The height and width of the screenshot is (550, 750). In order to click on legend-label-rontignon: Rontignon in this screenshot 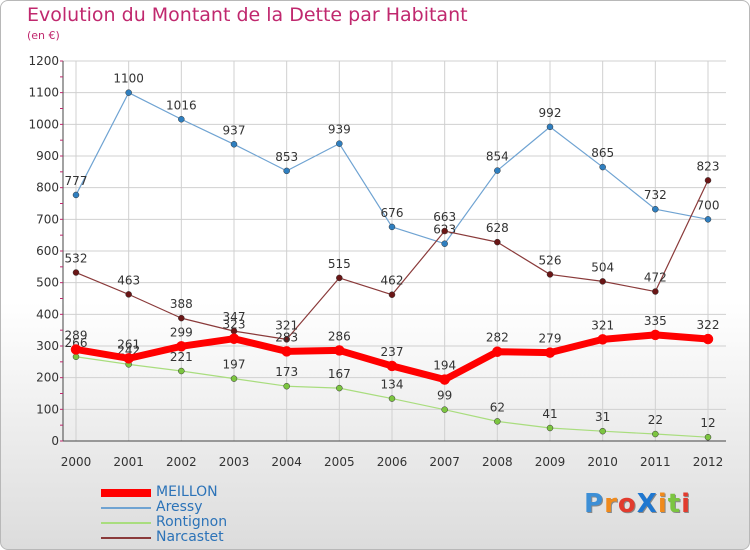, I will do `click(192, 522)`.